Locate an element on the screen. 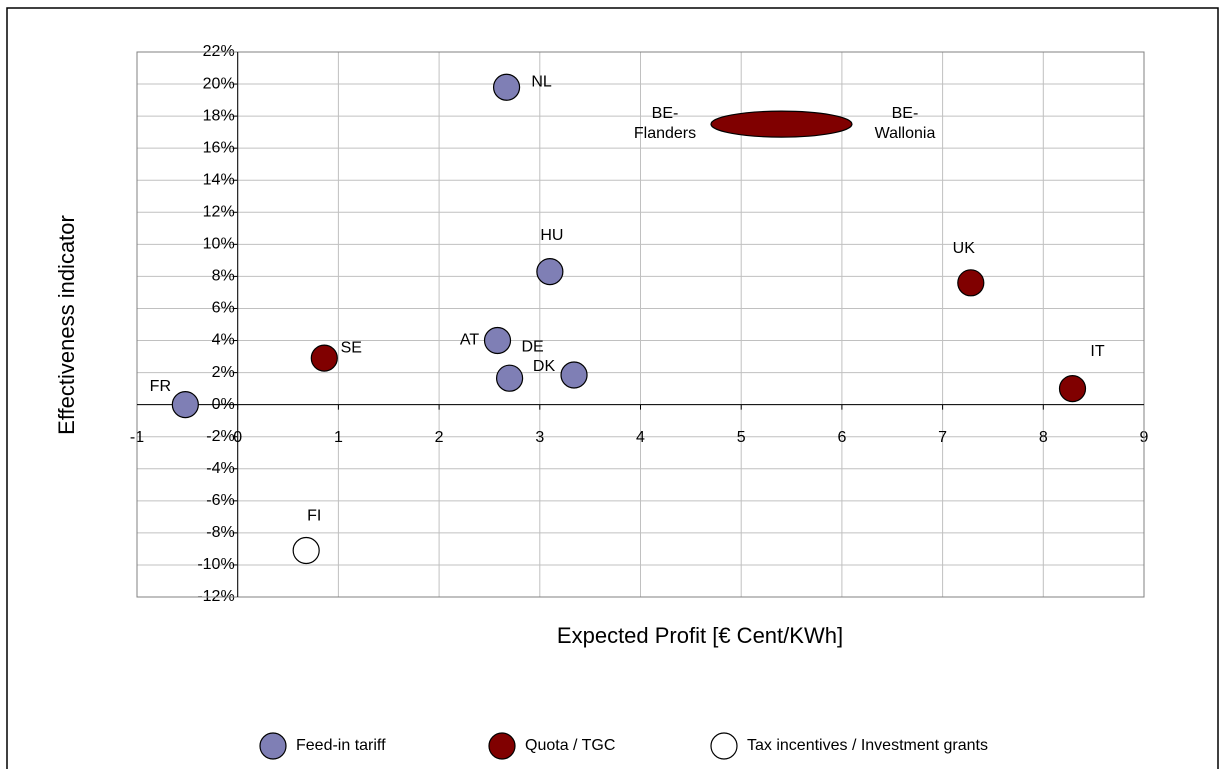 Image resolution: width=1227 pixels, height=769 pixels. y-tick-label: 20% is located at coordinates (219, 83).